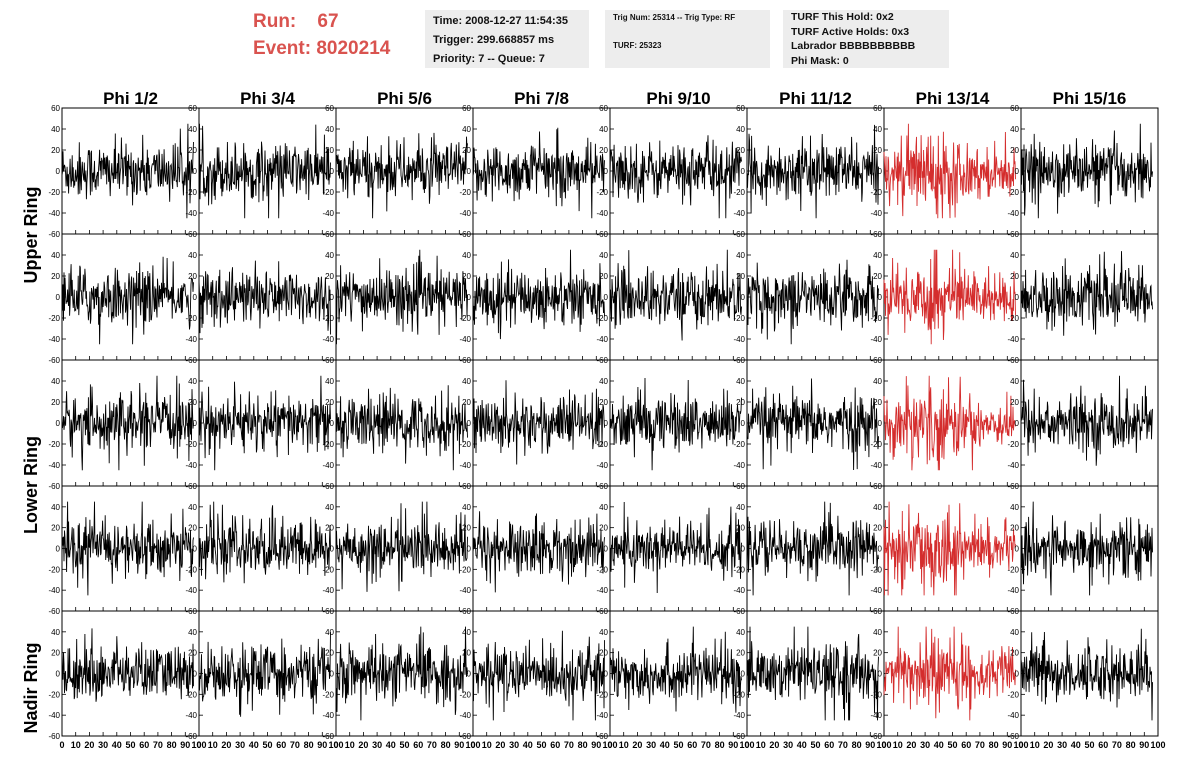 The width and height of the screenshot is (1196, 772). I want to click on column-header: Phi 15/16, so click(1090, 98).